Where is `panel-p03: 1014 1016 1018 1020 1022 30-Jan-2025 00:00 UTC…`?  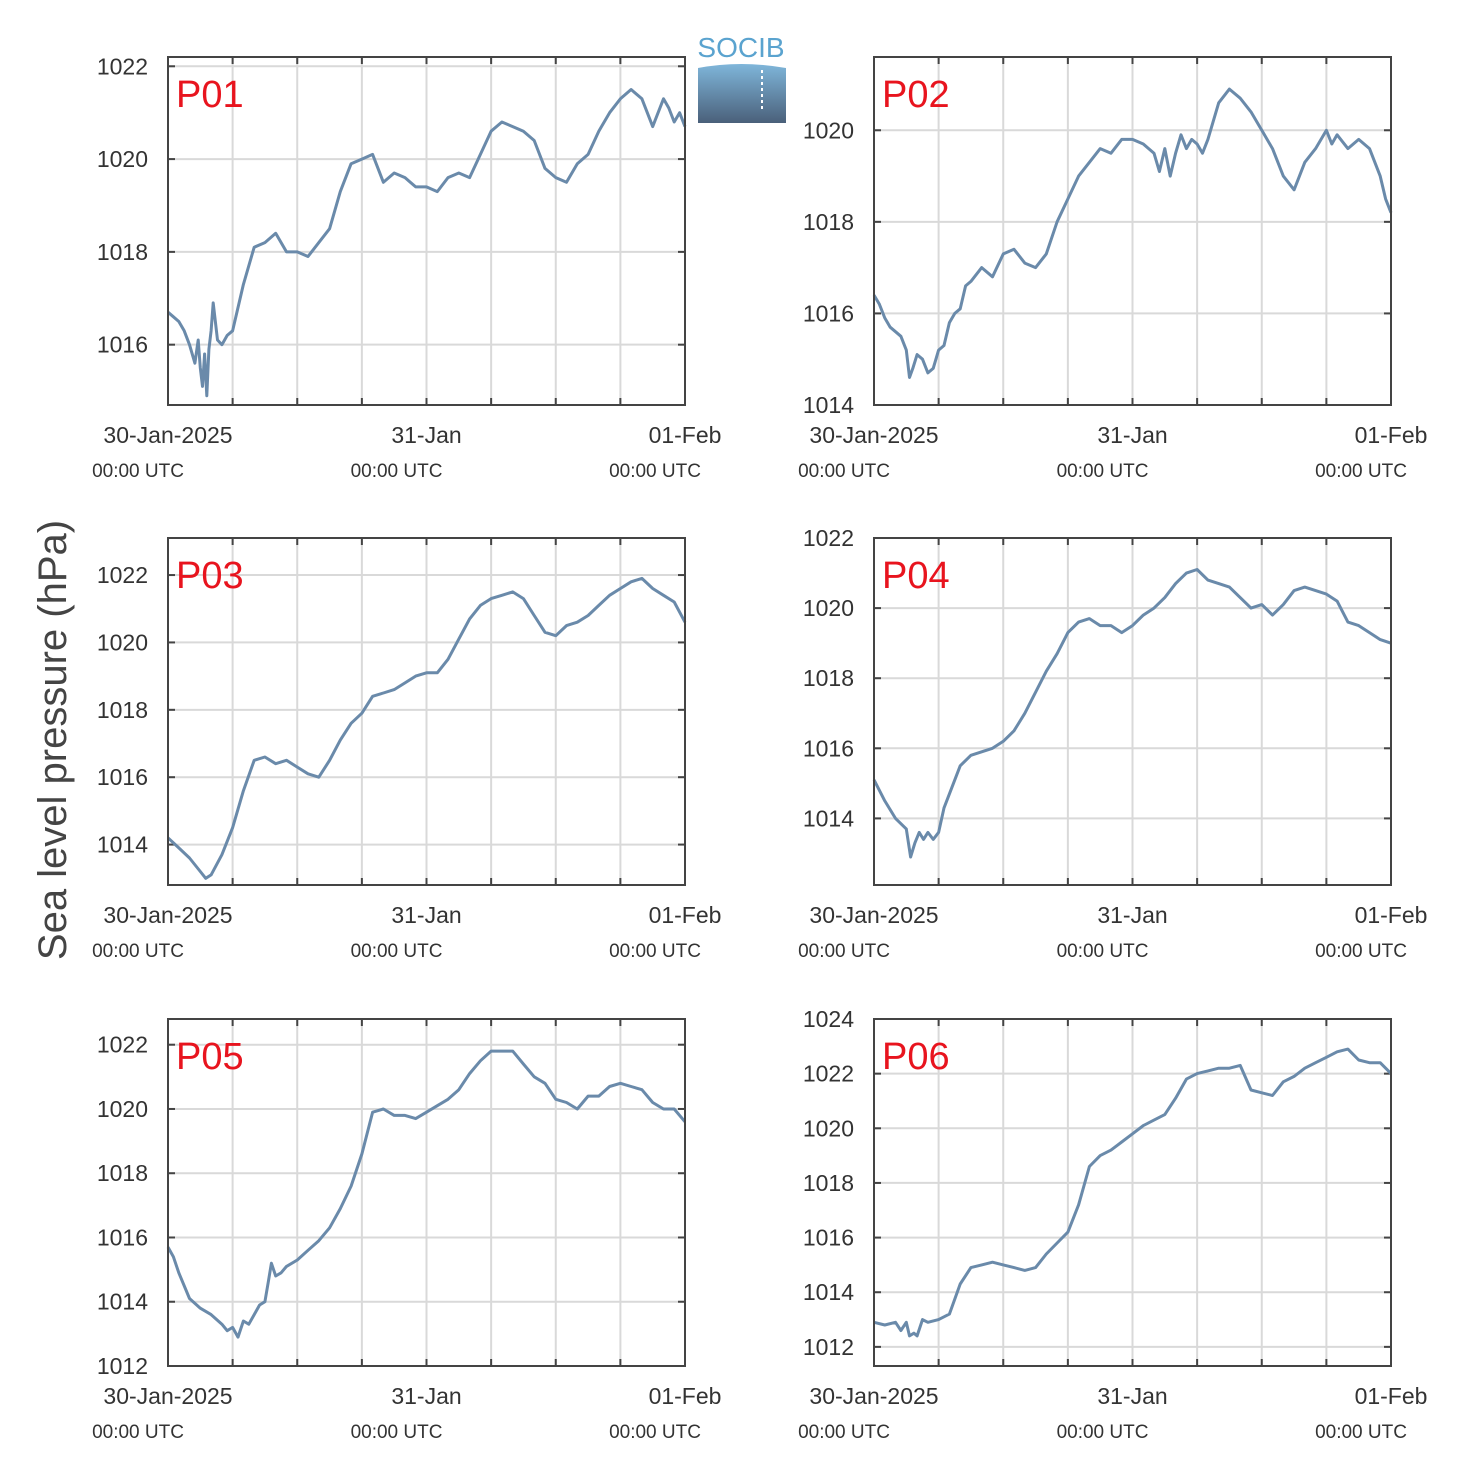
panel-p03: 1014 1016 1018 1020 1022 30-Jan-2025 00:00 UTC… is located at coordinates (407, 749).